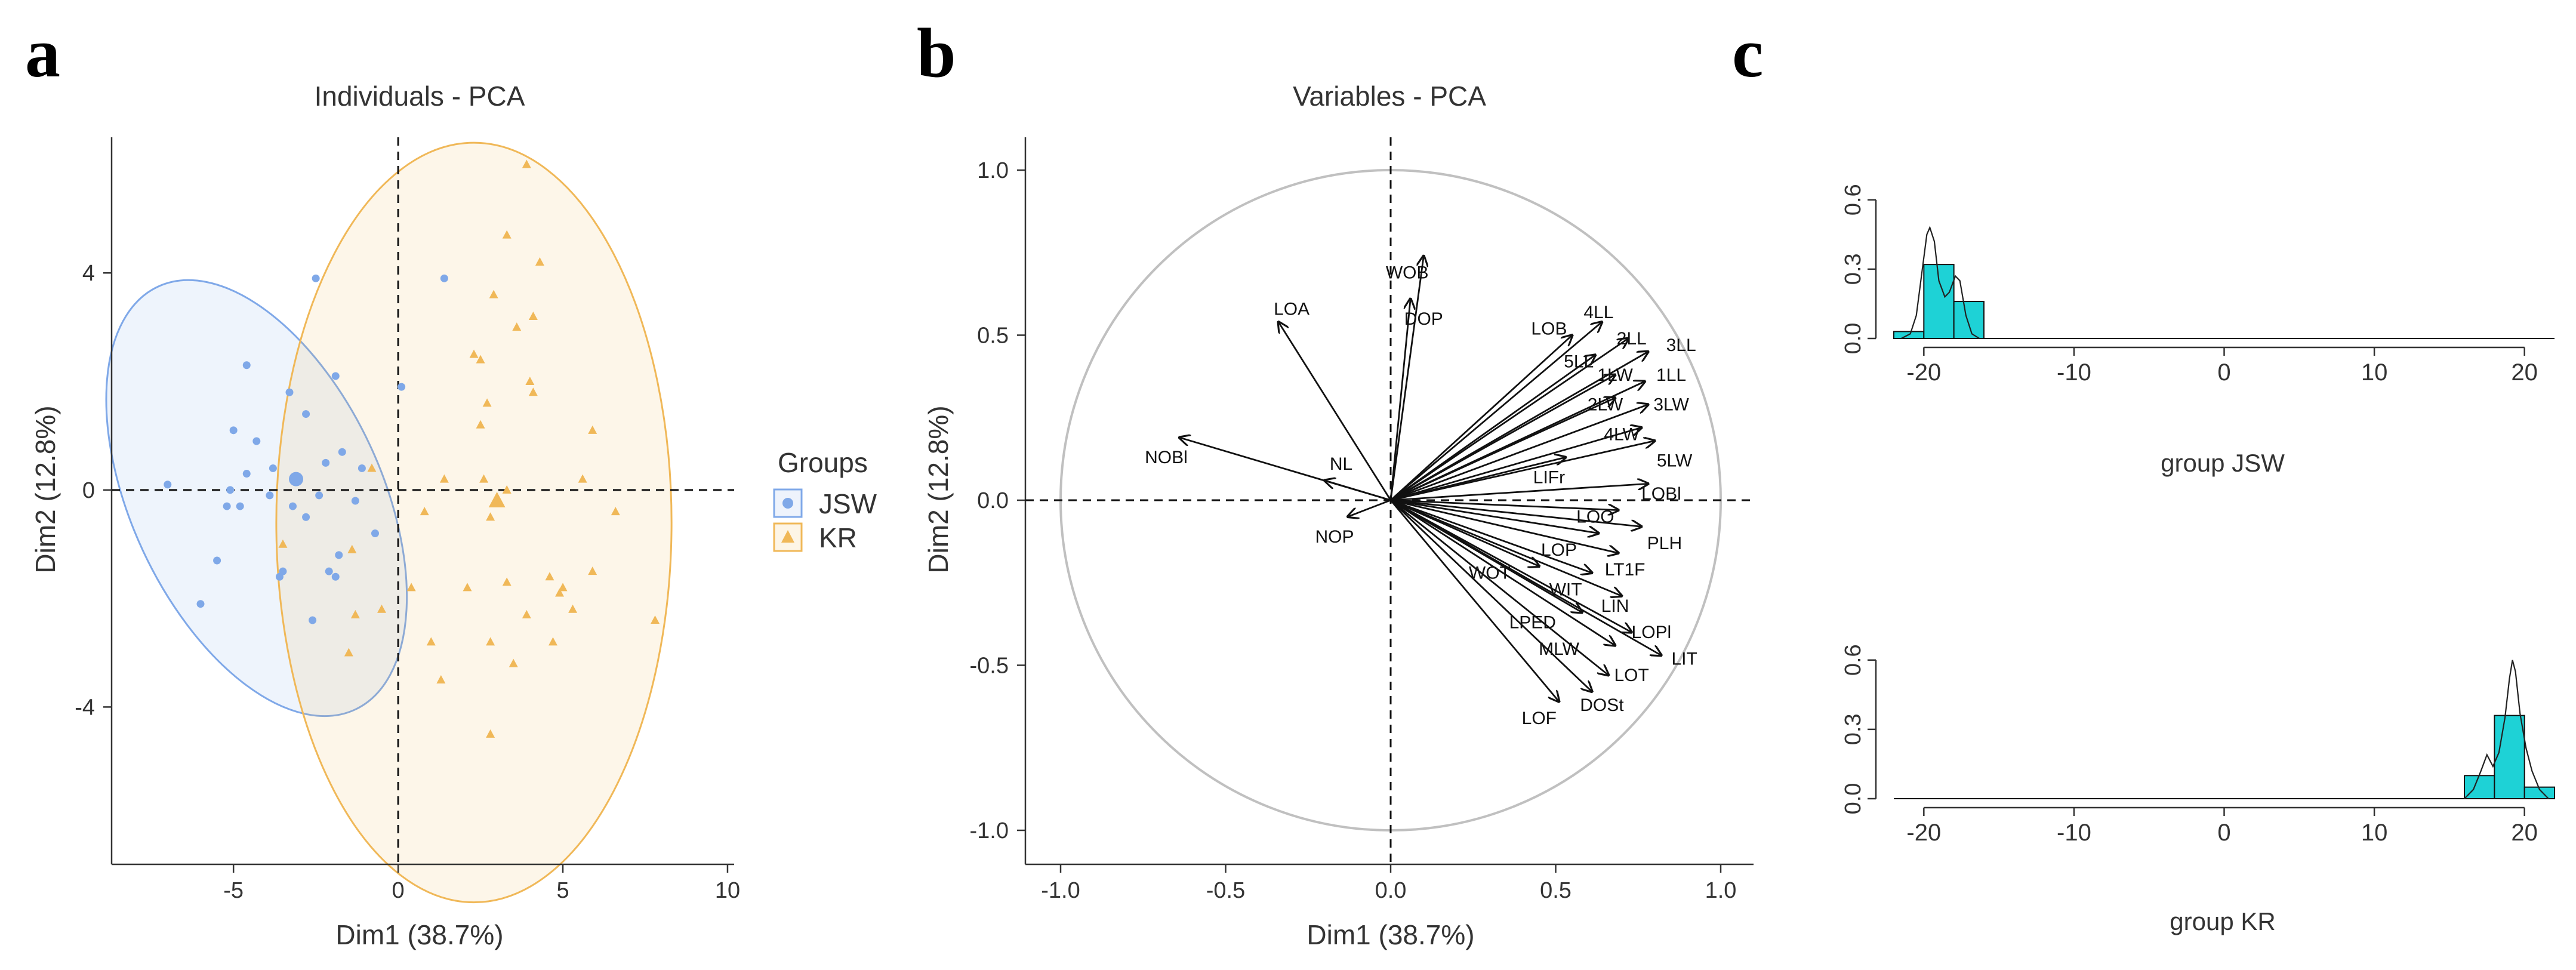 The height and width of the screenshot is (970, 2576). I want to click on x-tick-label: -1.0, so click(1060, 890).